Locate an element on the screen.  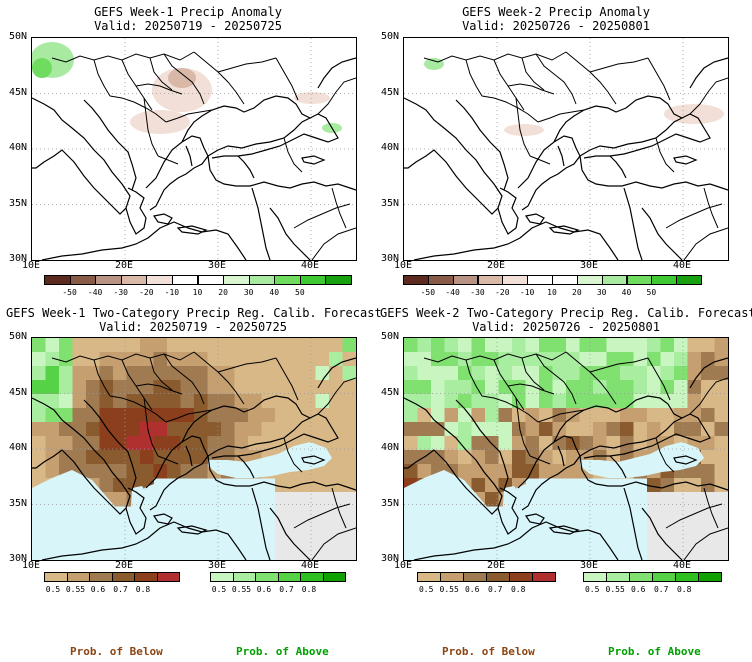
below-probability-colorbar: 0.5 0.55 0.6 0.7 0.8 is located at coordinates (486, 584).